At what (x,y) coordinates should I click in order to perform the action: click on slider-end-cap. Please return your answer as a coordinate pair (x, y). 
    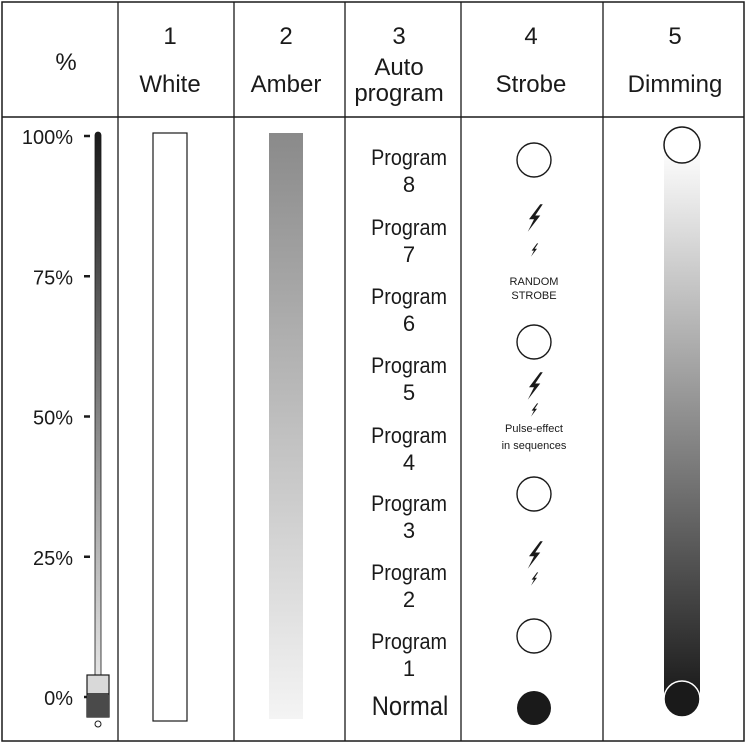
    Looking at the image, I should click on (98, 724).